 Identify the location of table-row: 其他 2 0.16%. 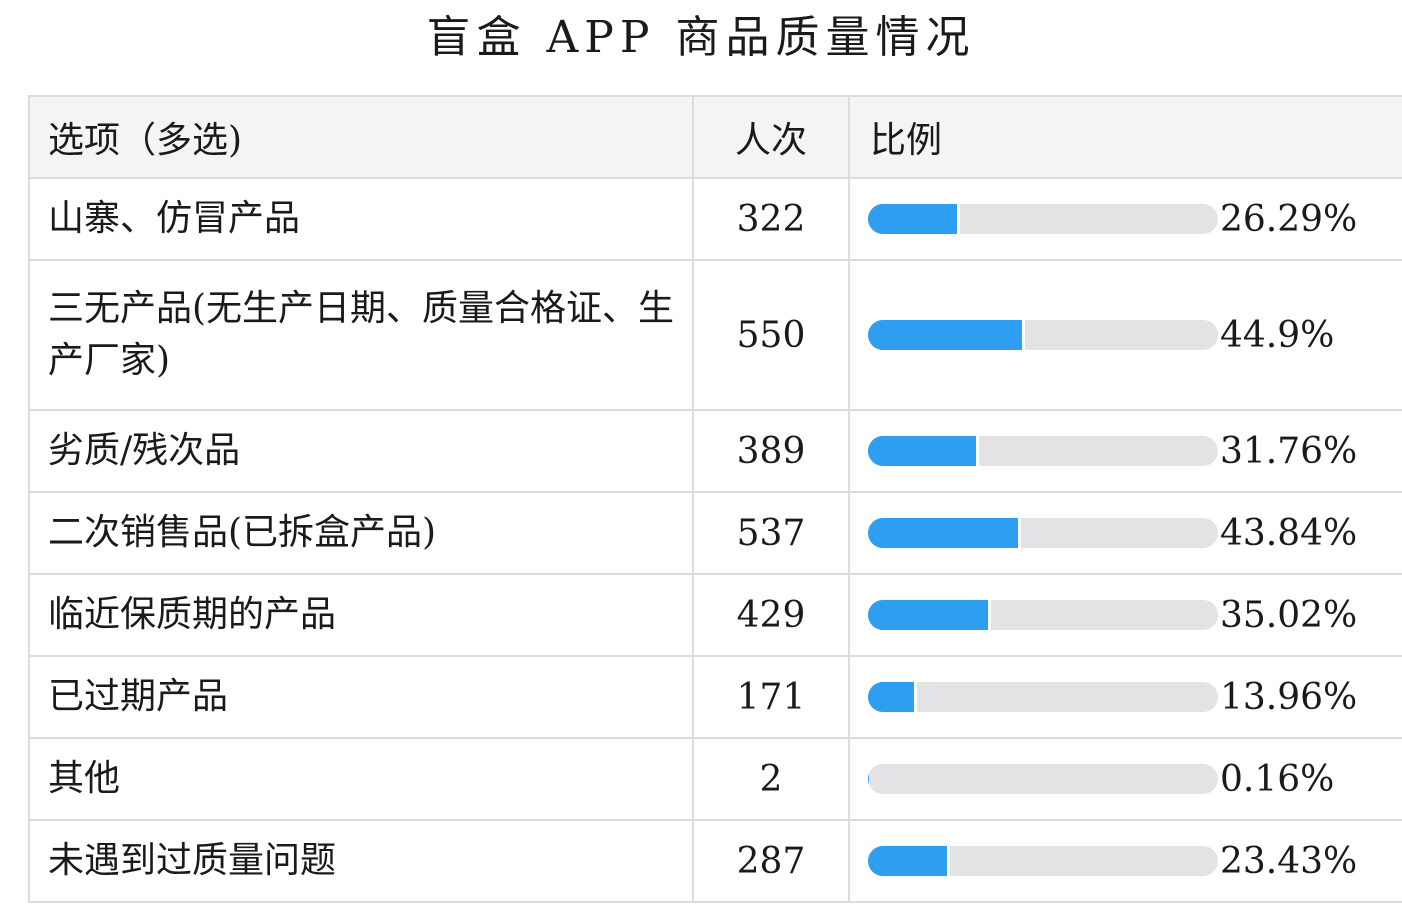
(715, 779).